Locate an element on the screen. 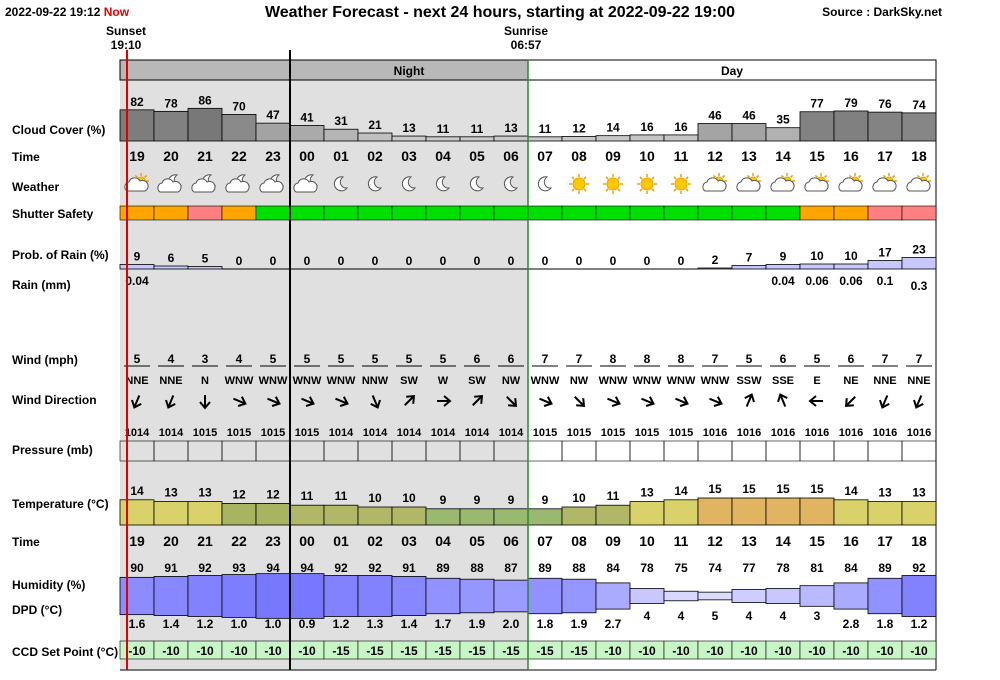 Image resolution: width=1000 pixels, height=680 pixels. time-label-2: 03 is located at coordinates (409, 541).